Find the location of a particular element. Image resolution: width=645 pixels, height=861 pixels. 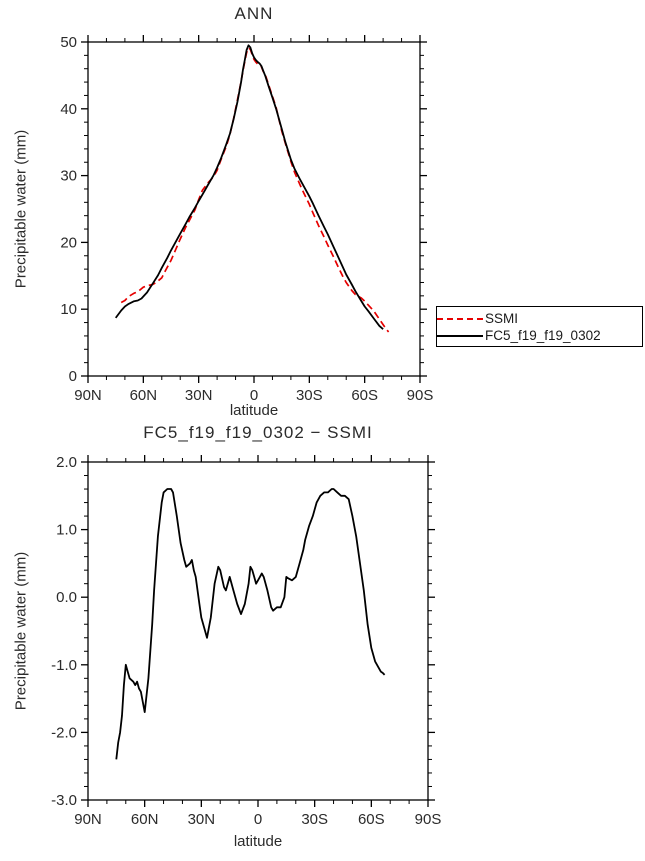

svg-text: -1.0 is located at coordinates (64, 665).